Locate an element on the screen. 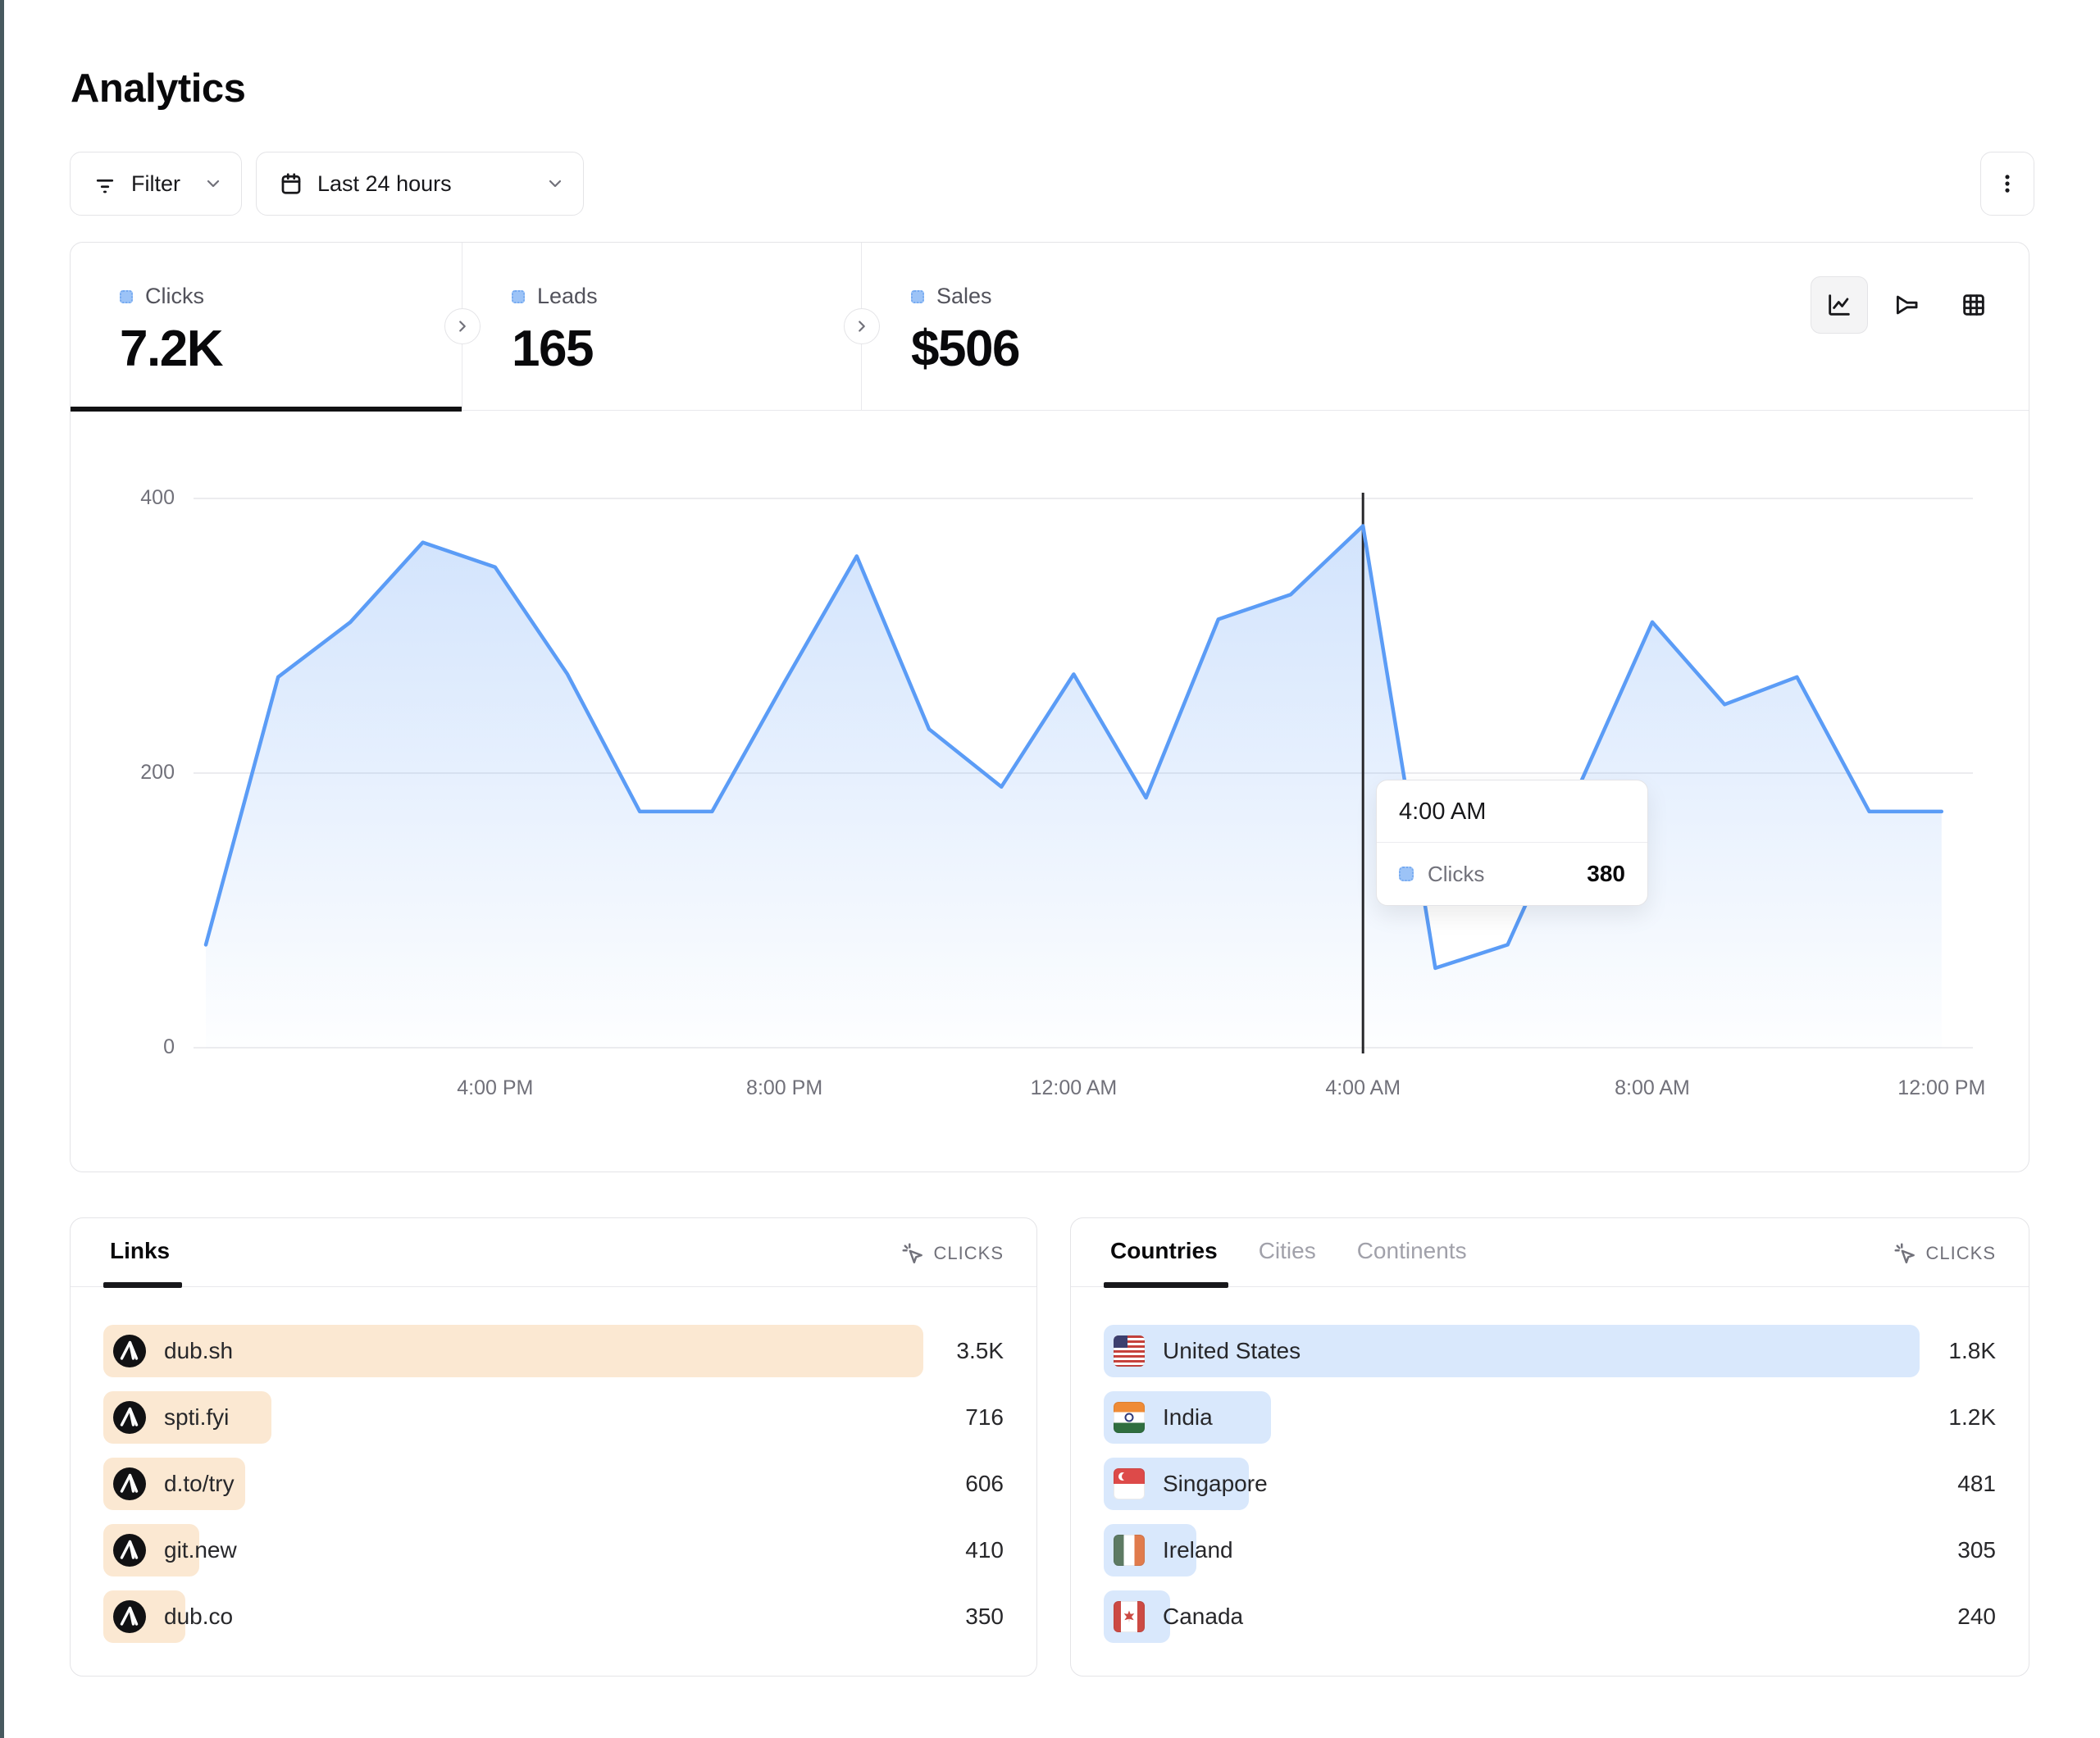 Image resolution: width=2100 pixels, height=1738 pixels. item-value: 305 is located at coordinates (1976, 1550).